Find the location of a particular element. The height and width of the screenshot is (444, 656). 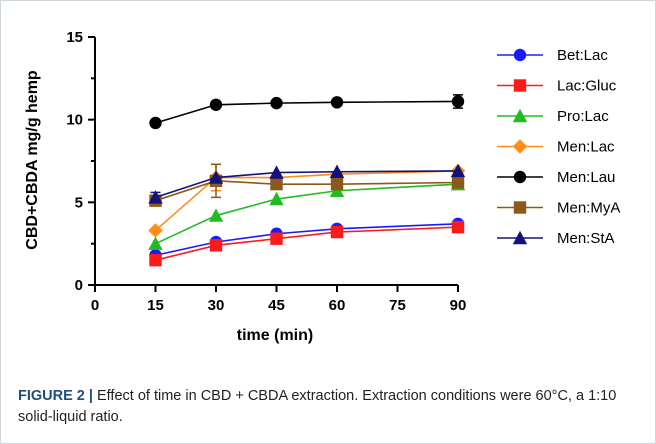

legend-item: Lac:Gluc is located at coordinates (557, 86).